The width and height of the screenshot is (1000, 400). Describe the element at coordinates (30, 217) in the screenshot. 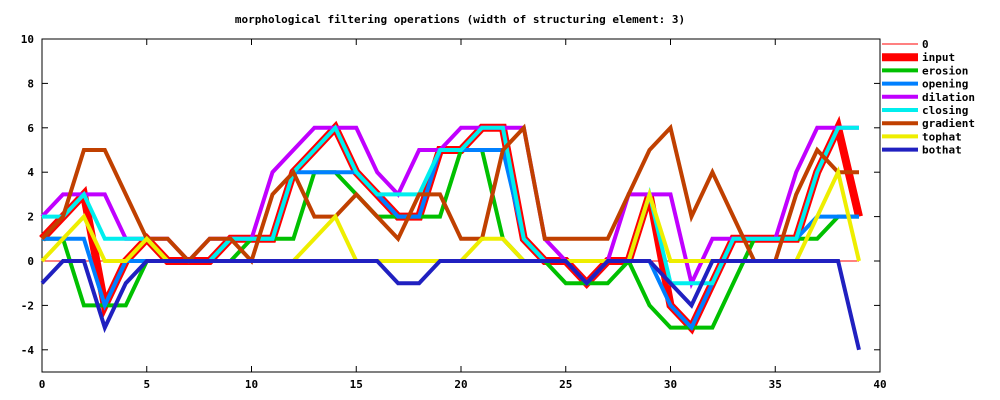

I see `y-tick-label: 2` at that location.